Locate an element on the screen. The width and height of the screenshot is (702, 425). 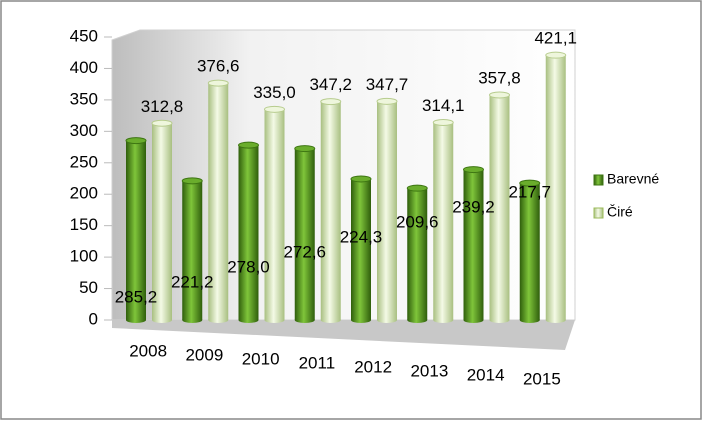
x-tick-label: 2013 is located at coordinates (429, 370).